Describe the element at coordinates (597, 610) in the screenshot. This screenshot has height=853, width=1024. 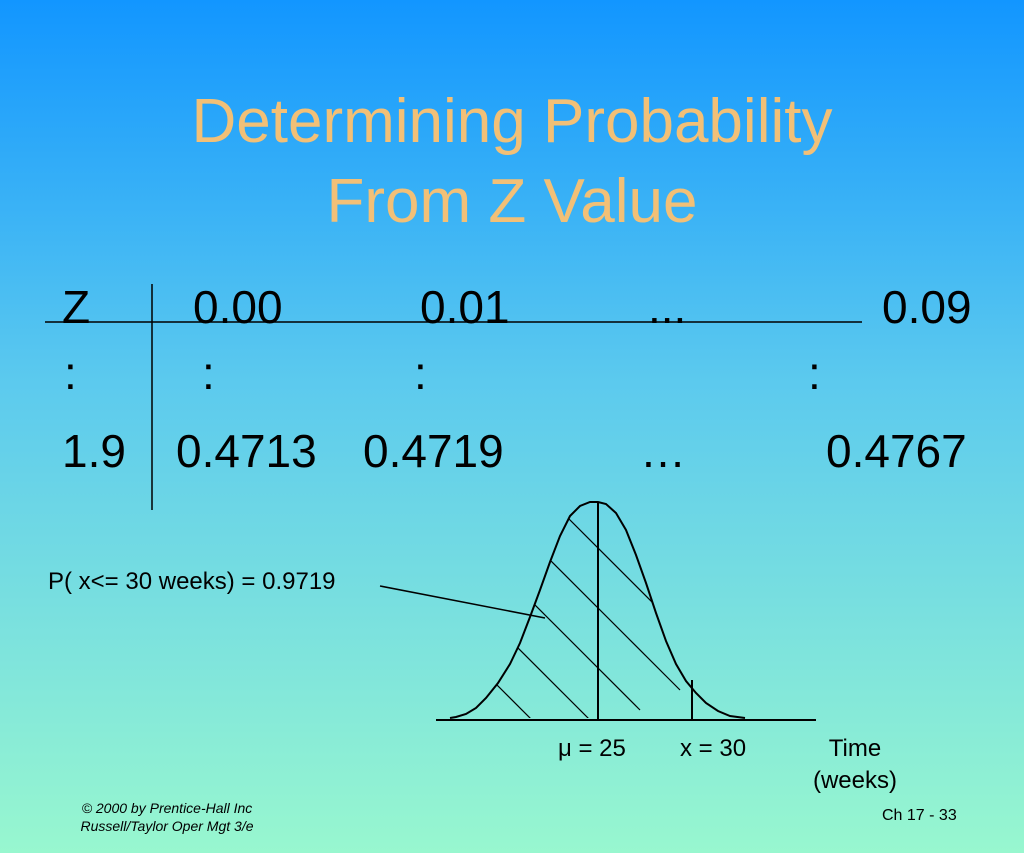
I see `normal-curve` at that location.